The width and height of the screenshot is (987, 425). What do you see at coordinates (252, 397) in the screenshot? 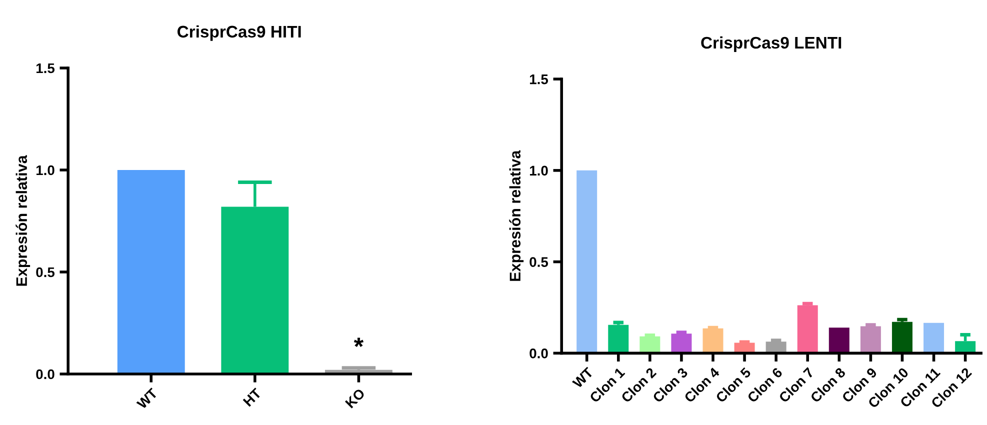
I see `x-tick-label: HT` at bounding box center [252, 397].